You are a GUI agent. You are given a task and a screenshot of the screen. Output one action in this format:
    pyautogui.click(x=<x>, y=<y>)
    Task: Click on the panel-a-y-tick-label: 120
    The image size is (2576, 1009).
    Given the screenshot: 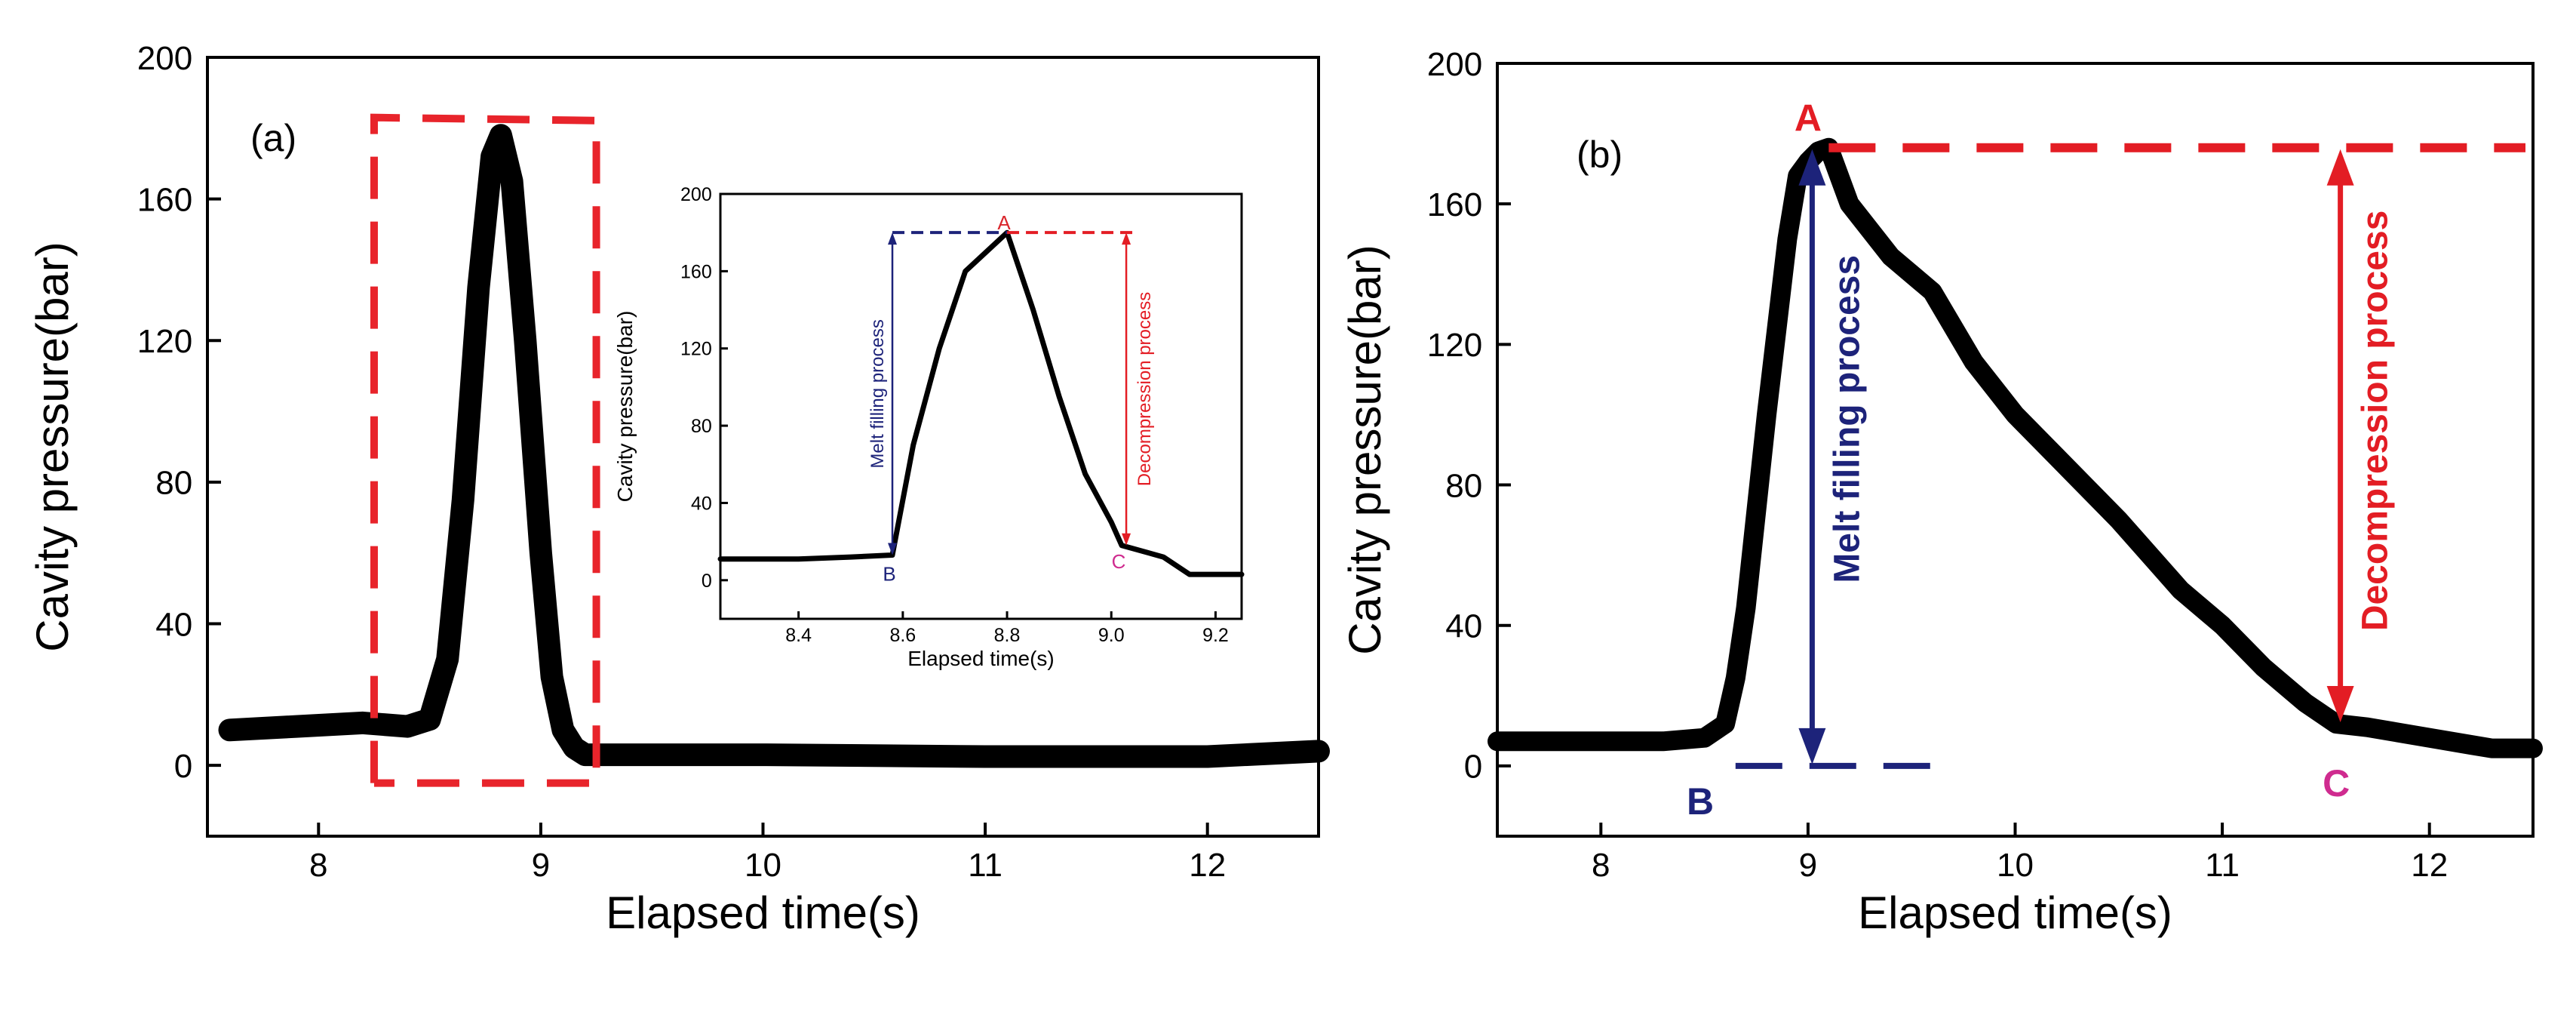 What is the action you would take?
    pyautogui.click(x=164, y=341)
    